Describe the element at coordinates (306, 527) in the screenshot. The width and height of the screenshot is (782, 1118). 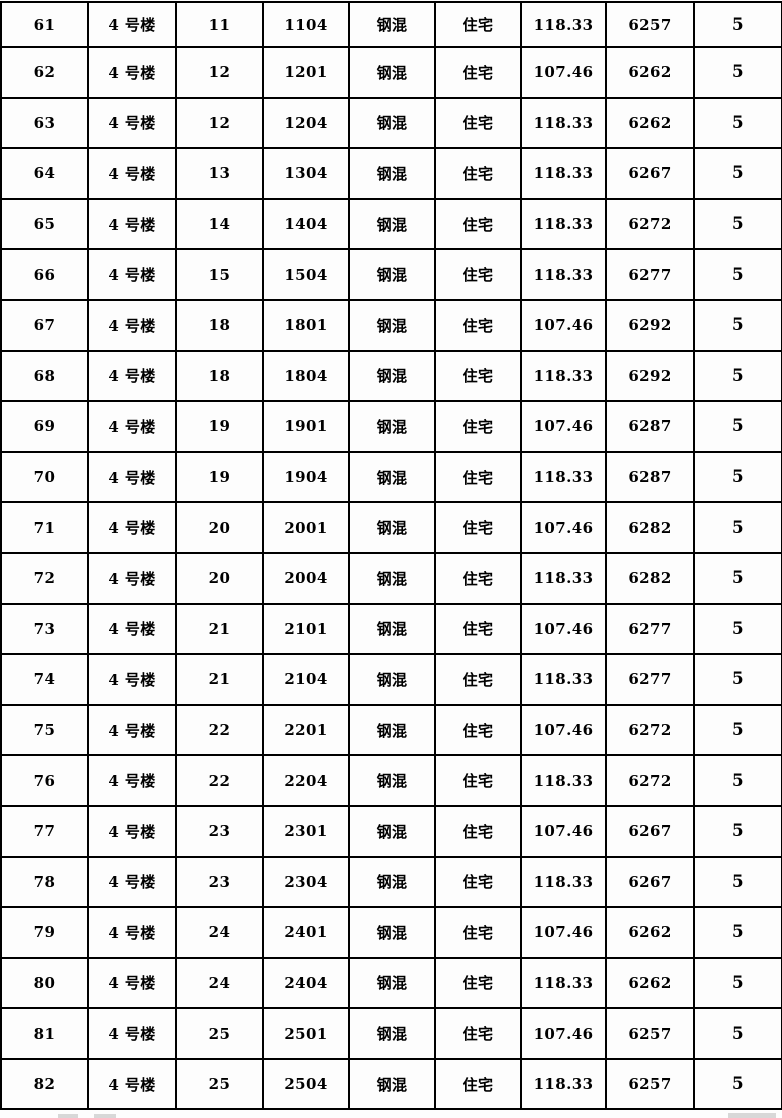
I see `table-cell: 2001` at that location.